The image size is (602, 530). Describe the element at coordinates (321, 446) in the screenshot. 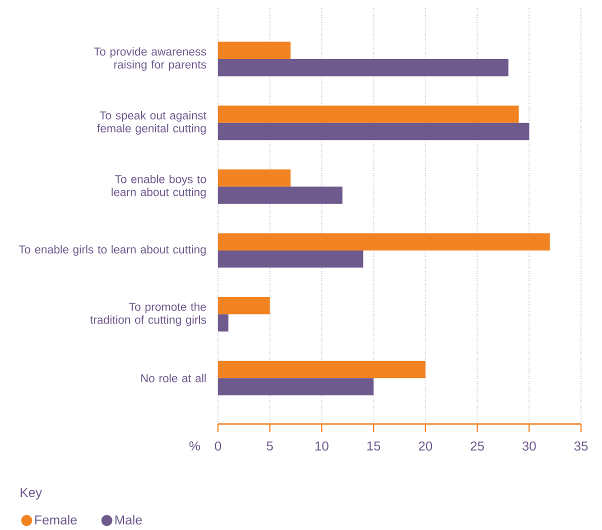

I see `x-tick-label: 10` at that location.